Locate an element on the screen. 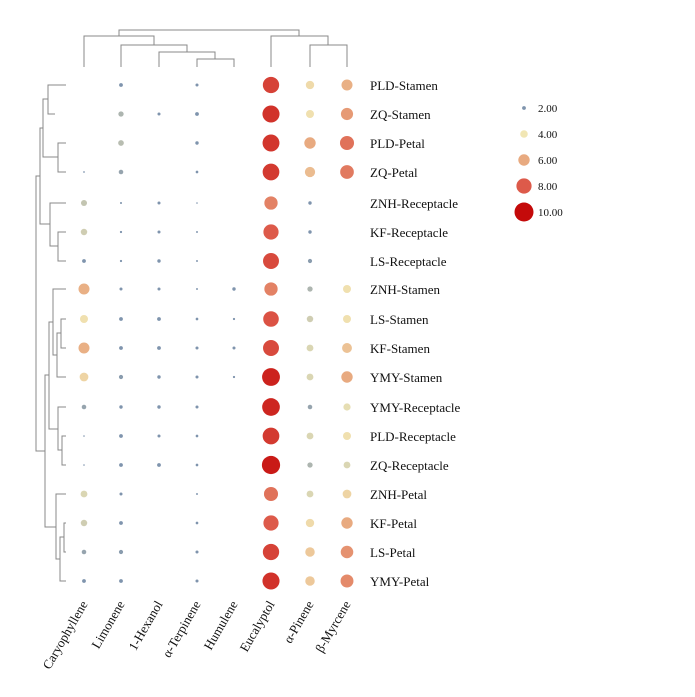  legend-label: 8.00 is located at coordinates (548, 187).